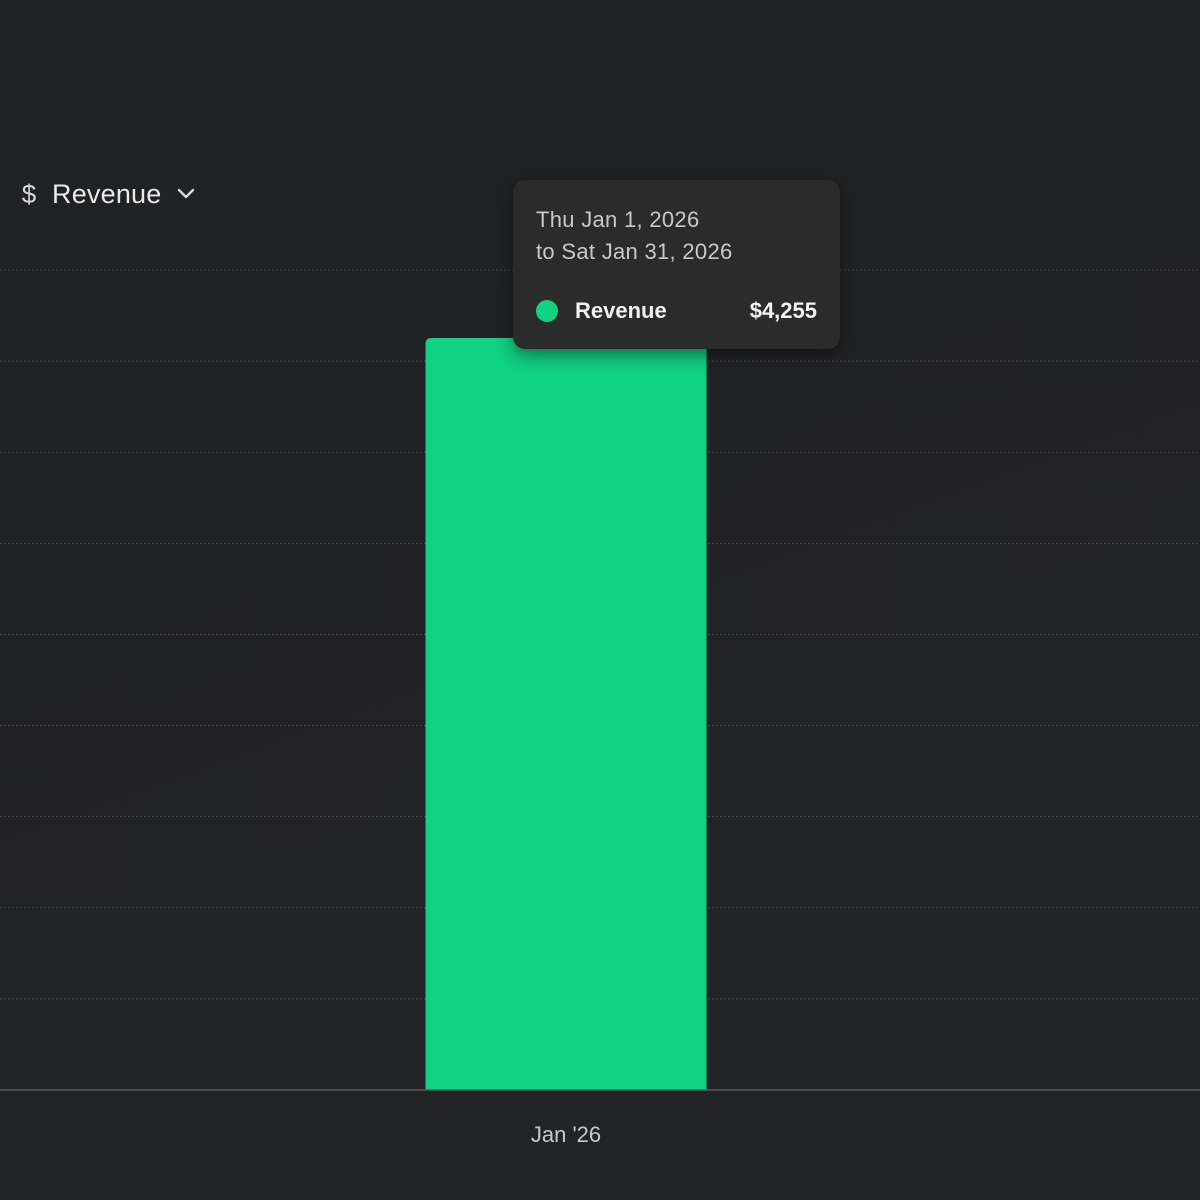 The width and height of the screenshot is (1200, 1200). I want to click on metric-dropdown: $ Revenue, so click(107, 194).